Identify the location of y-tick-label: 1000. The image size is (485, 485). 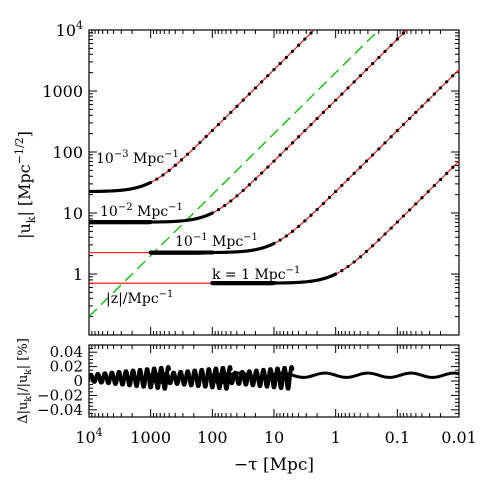
(62, 91).